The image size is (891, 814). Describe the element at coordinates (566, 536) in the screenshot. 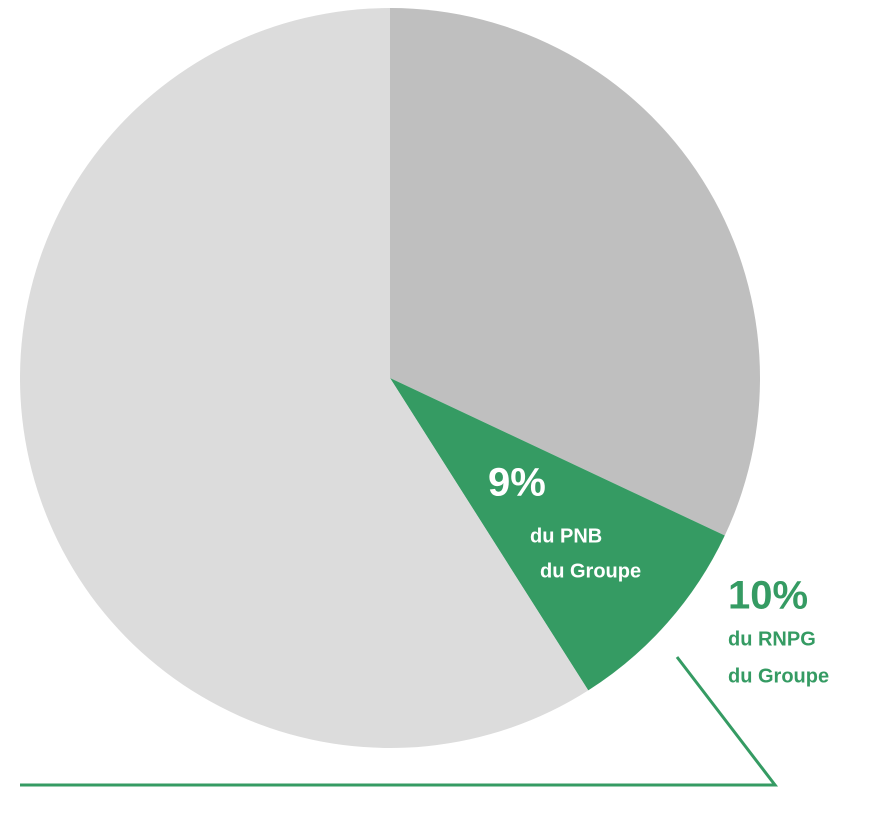

I see `annotation: du PNB` at that location.